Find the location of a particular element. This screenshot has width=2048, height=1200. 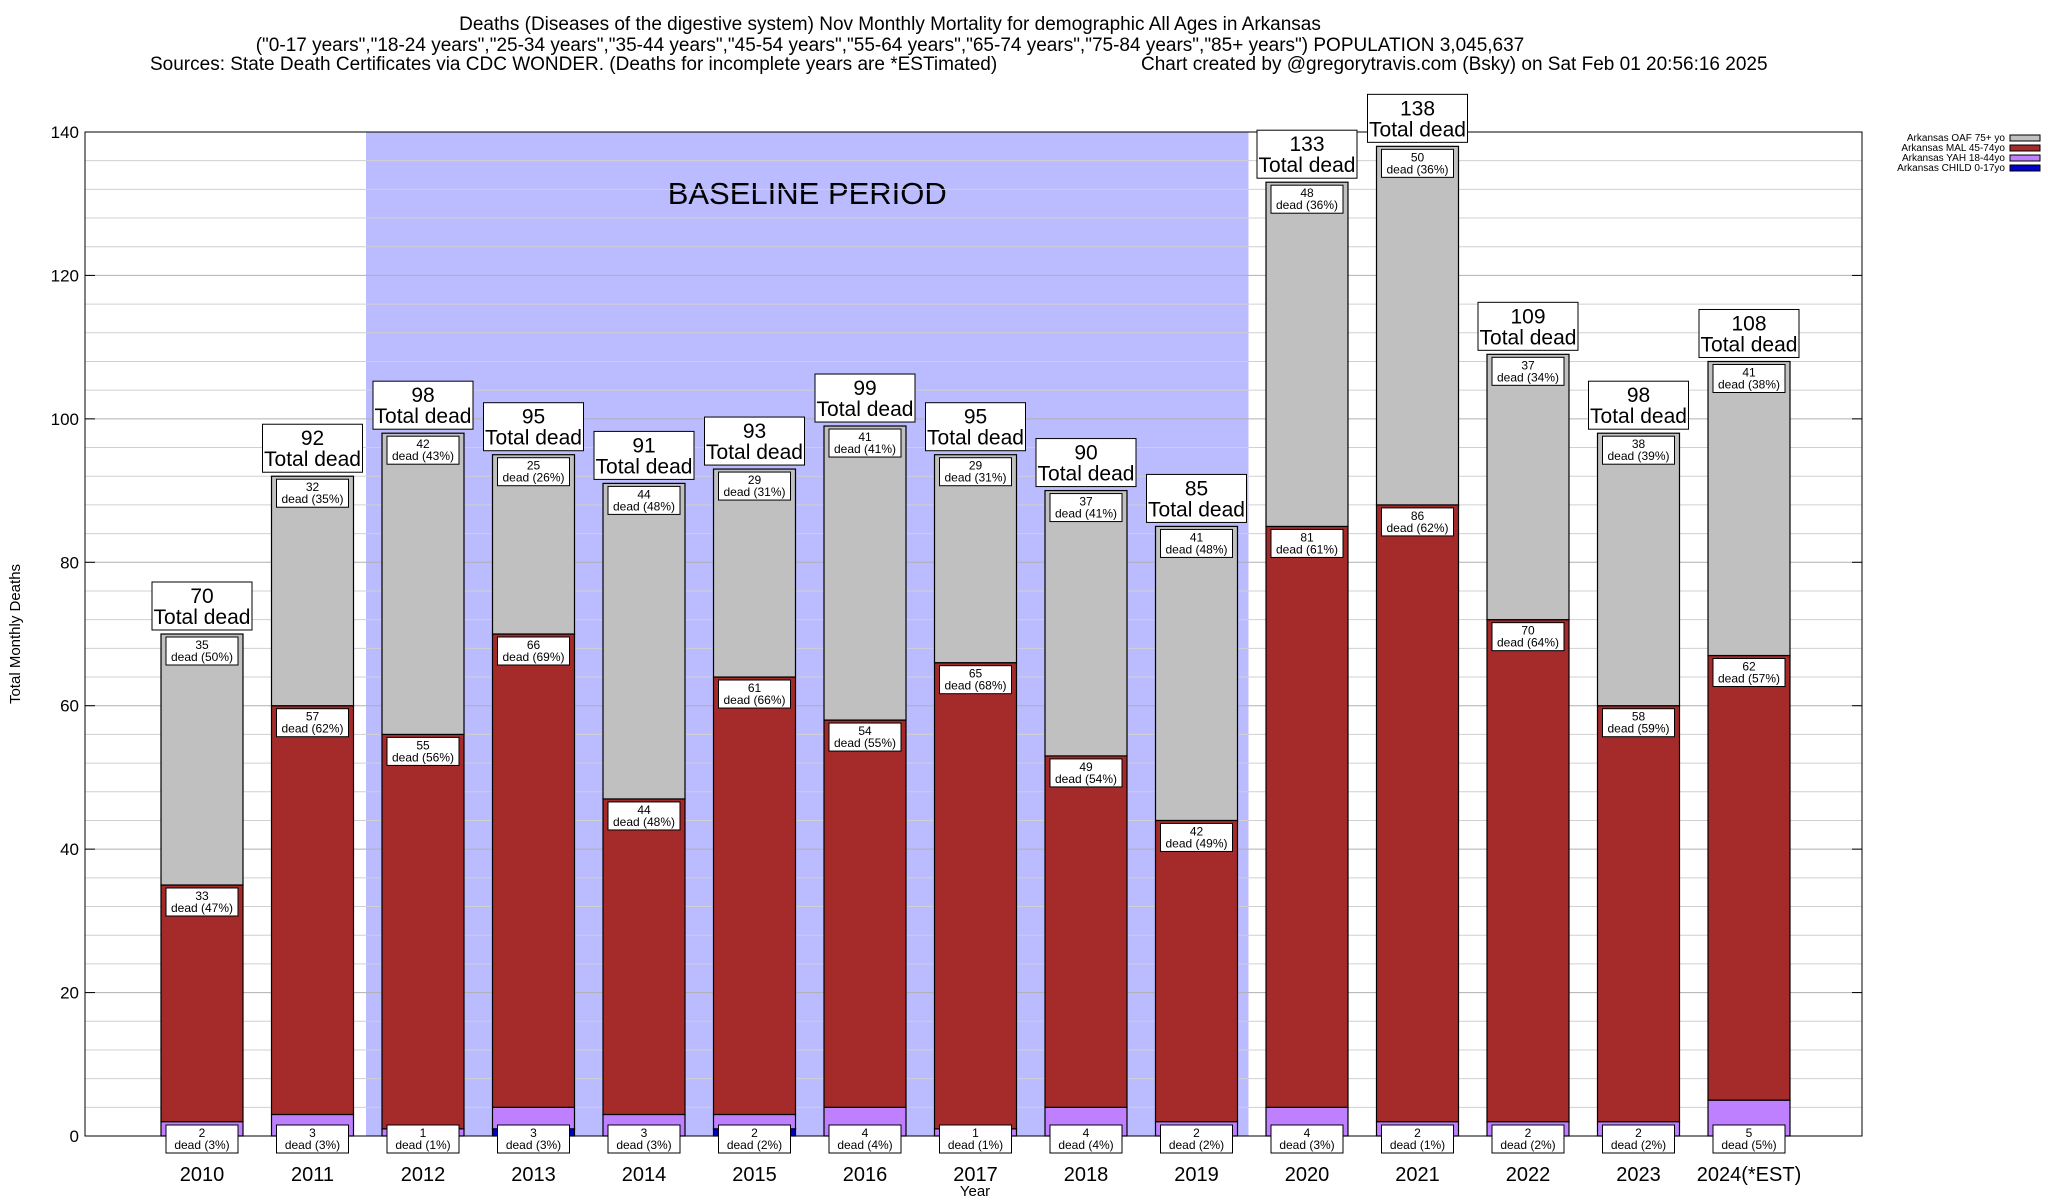

x-tick-label: 2012 is located at coordinates (423, 1175).